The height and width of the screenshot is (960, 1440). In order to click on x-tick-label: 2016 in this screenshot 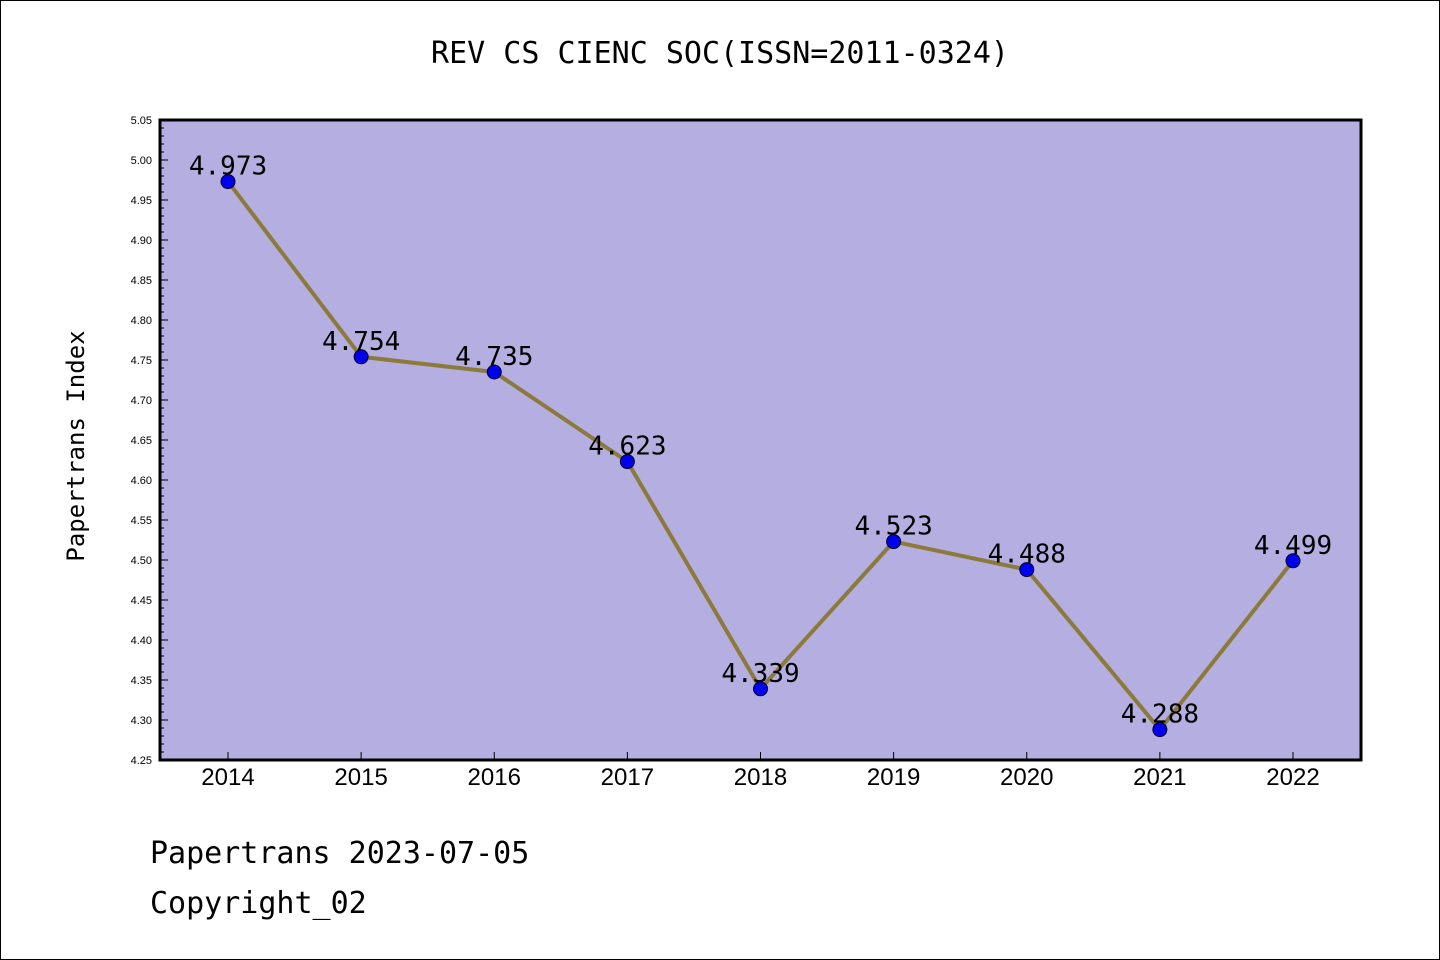, I will do `click(494, 777)`.